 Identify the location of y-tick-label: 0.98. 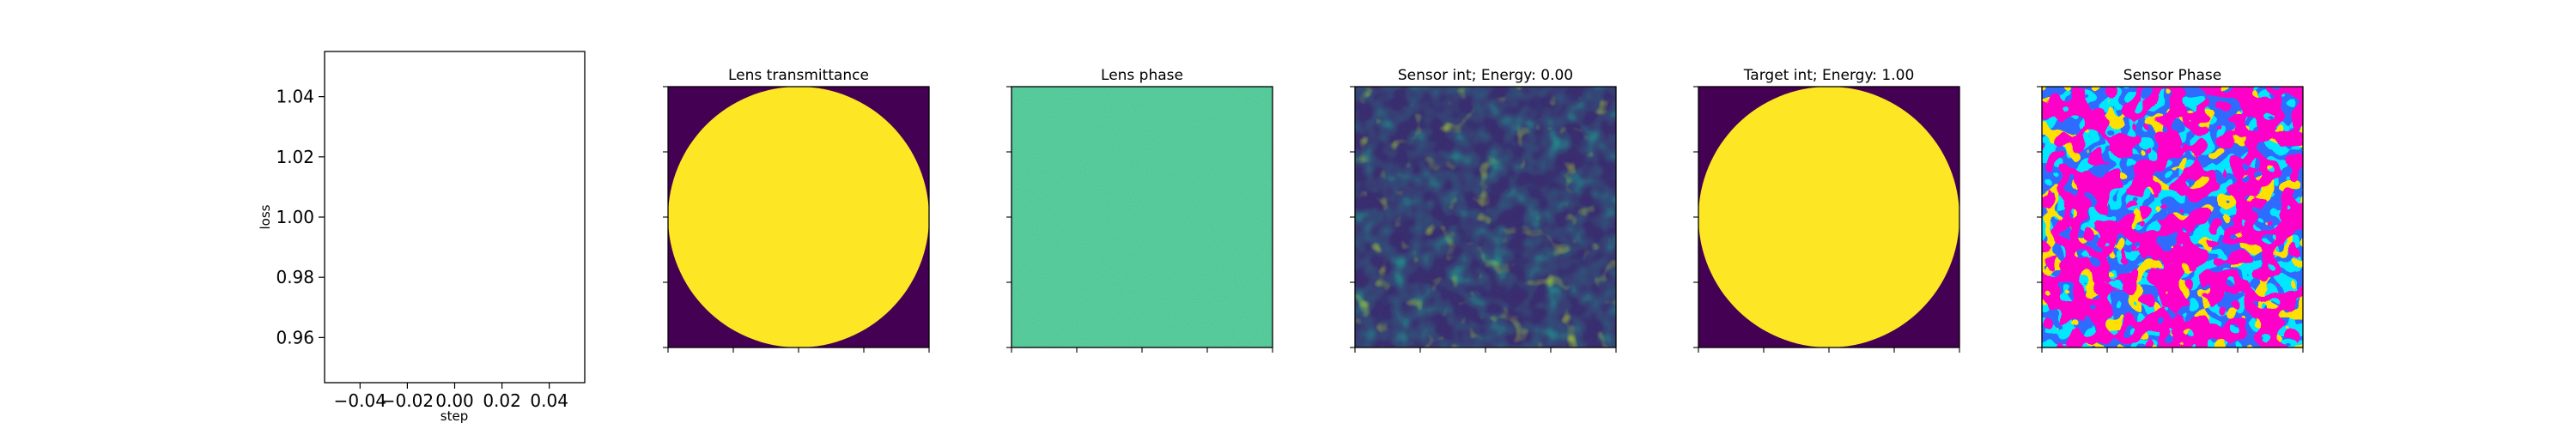
(295, 277).